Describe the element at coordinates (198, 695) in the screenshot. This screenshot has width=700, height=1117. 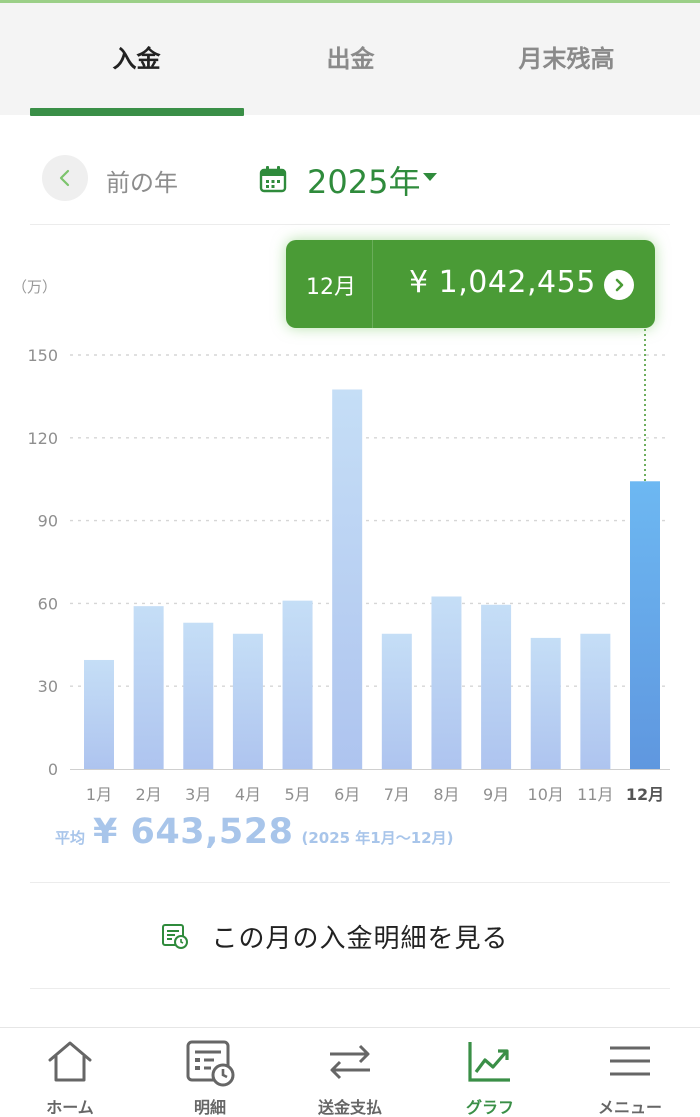
I see `bar-3月` at that location.